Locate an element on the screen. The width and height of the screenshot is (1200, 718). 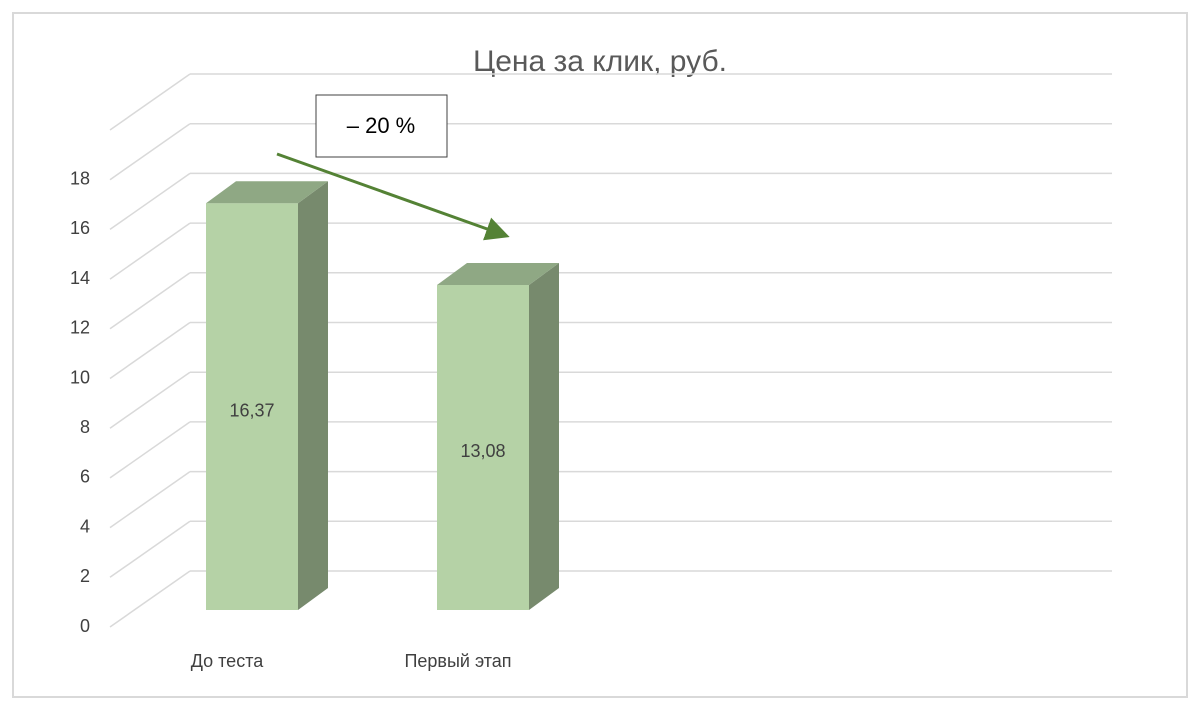
y-tick-label: 6 is located at coordinates (85, 477).